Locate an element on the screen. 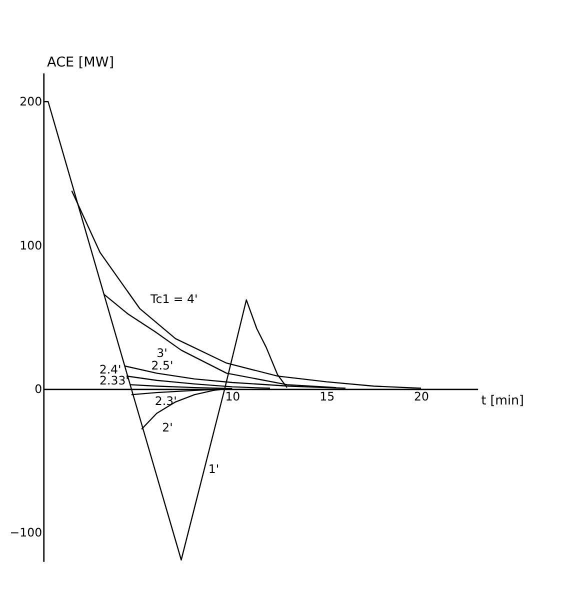 Image resolution: width=588 pixels, height=602 pixels. series-label: 1' is located at coordinates (214, 469).